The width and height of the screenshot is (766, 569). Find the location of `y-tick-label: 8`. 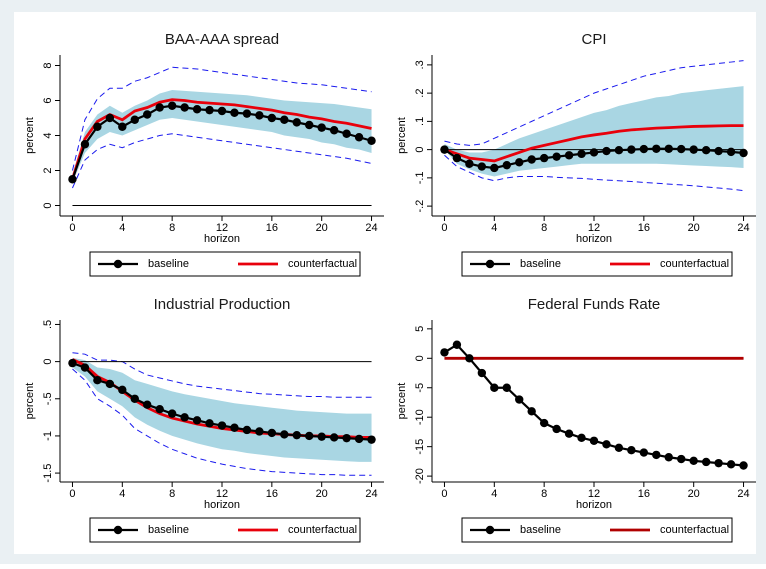

y-tick-label: 8 is located at coordinates (48, 65).